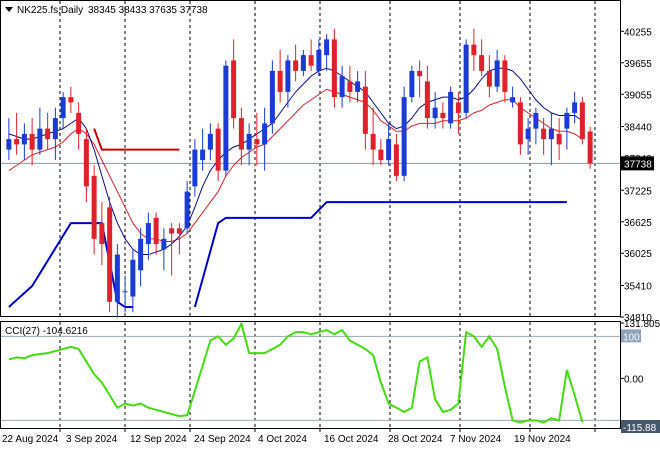 Image resolution: width=660 pixels, height=450 pixels. What do you see at coordinates (92, 439) in the screenshot?
I see `date-label: 3 Sep 2024` at bounding box center [92, 439].